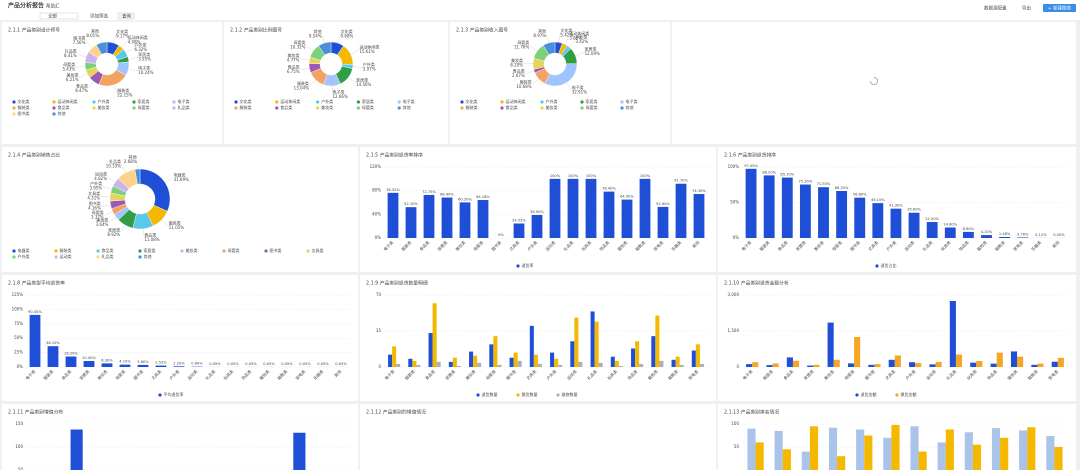  I want to click on value-label: 2.53%, so click(161, 363).